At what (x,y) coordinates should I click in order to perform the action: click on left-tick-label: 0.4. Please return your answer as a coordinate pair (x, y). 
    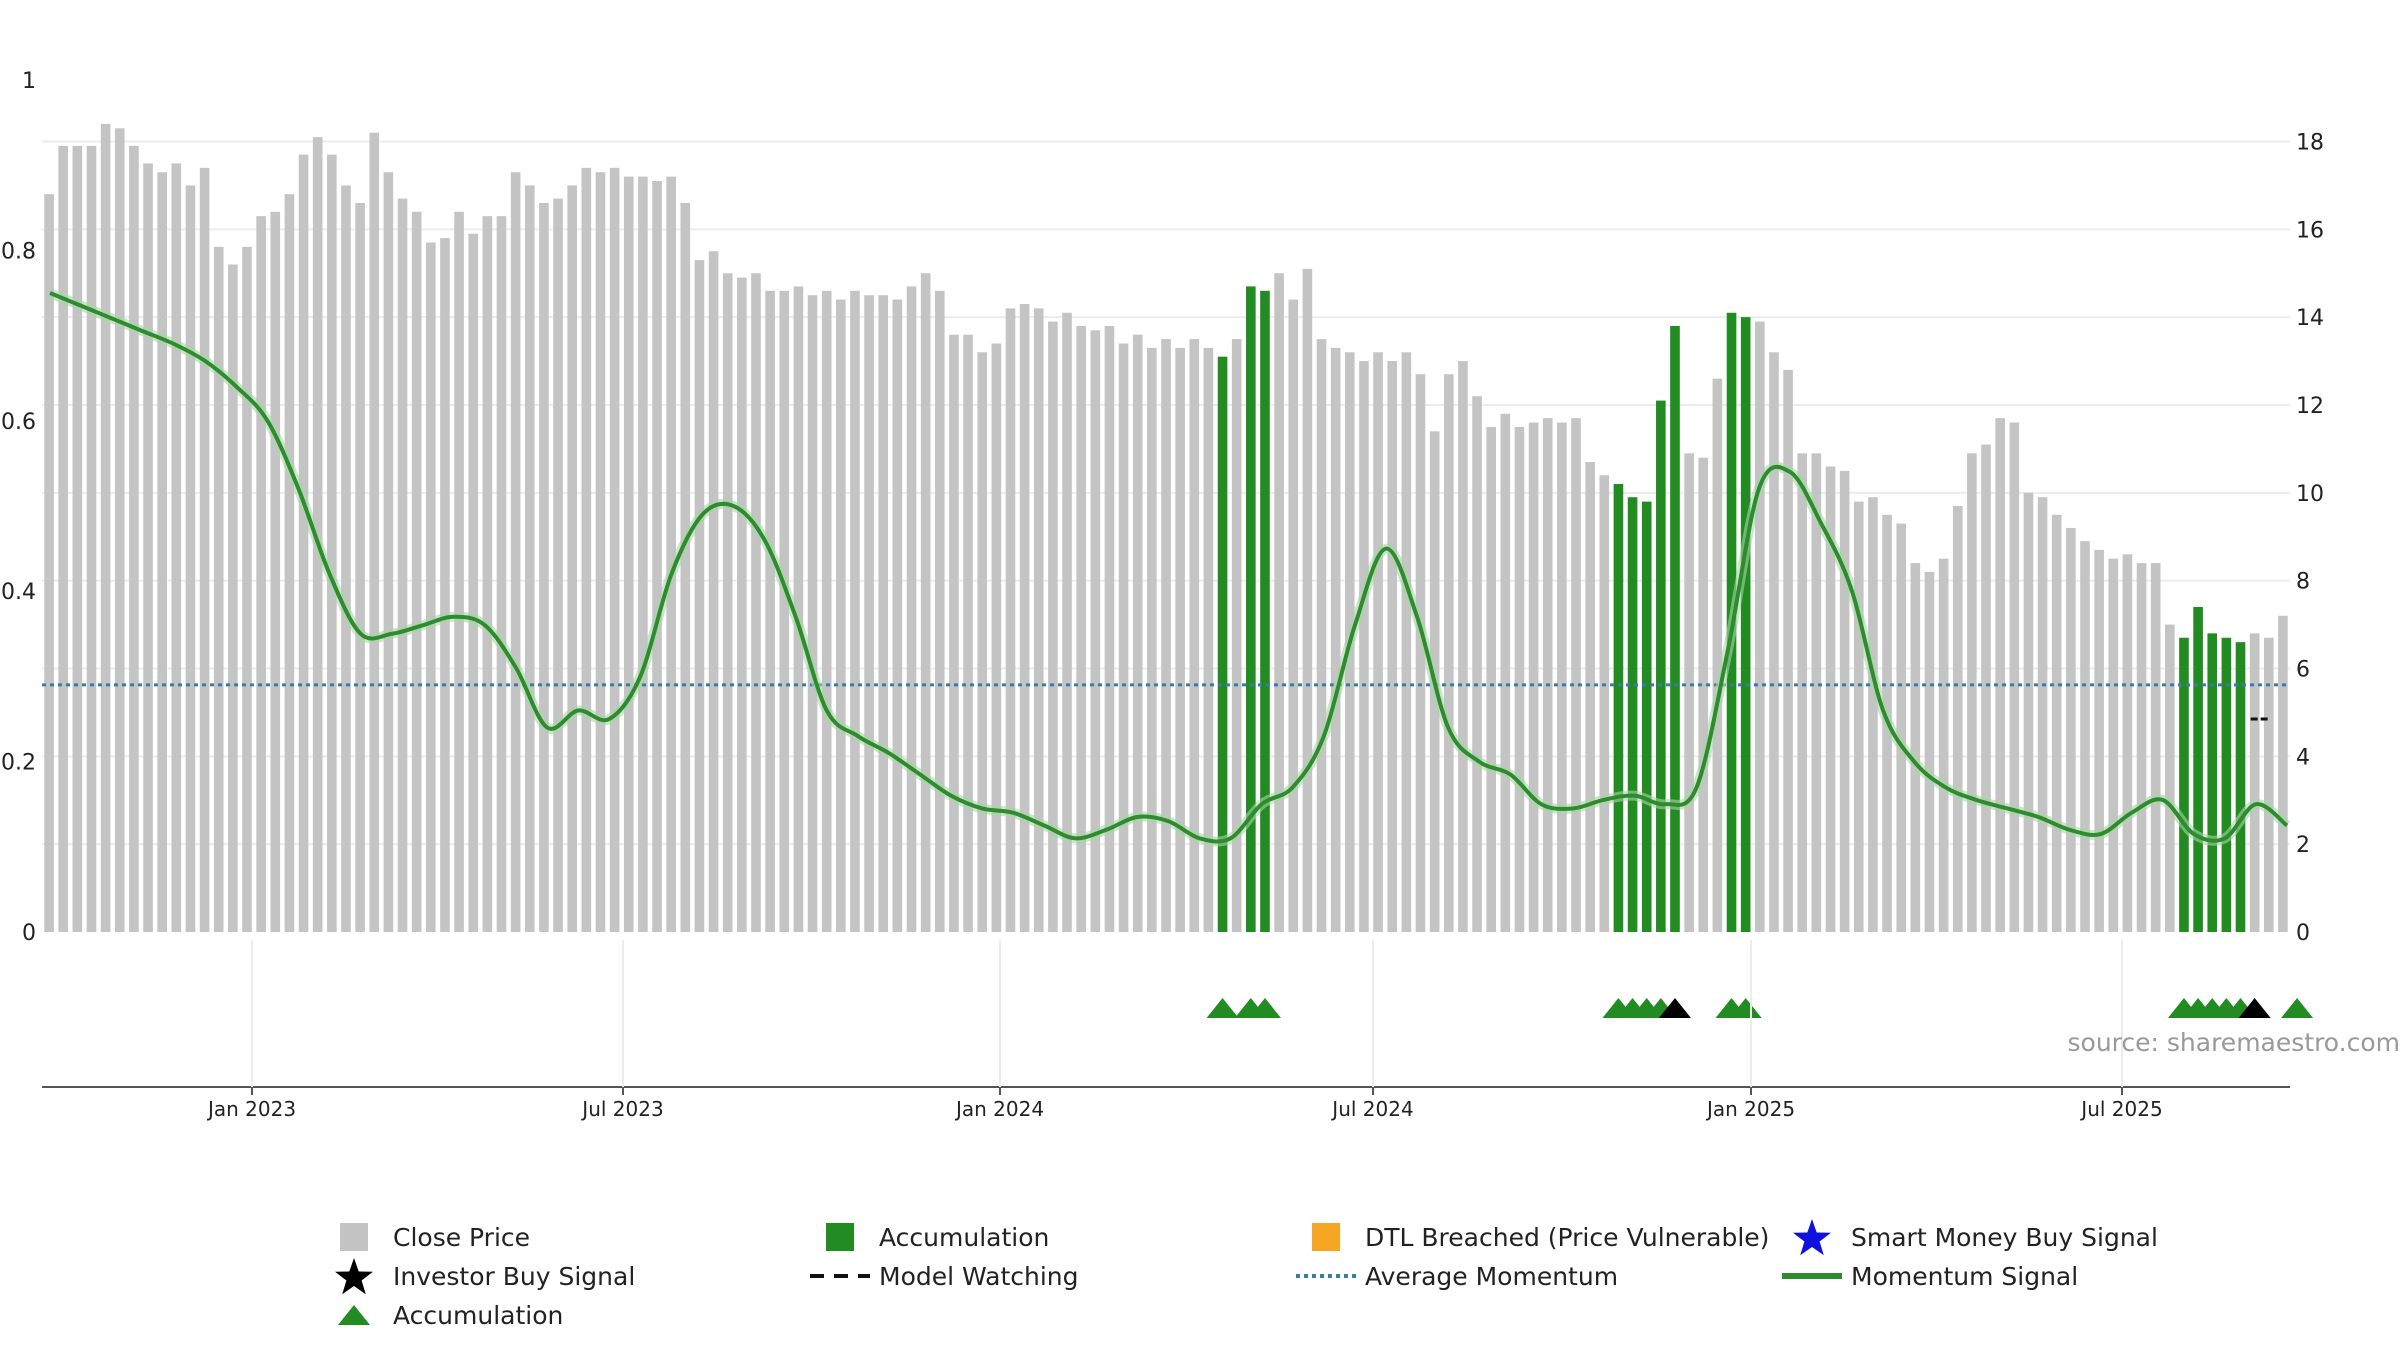
    Looking at the image, I should click on (18, 592).